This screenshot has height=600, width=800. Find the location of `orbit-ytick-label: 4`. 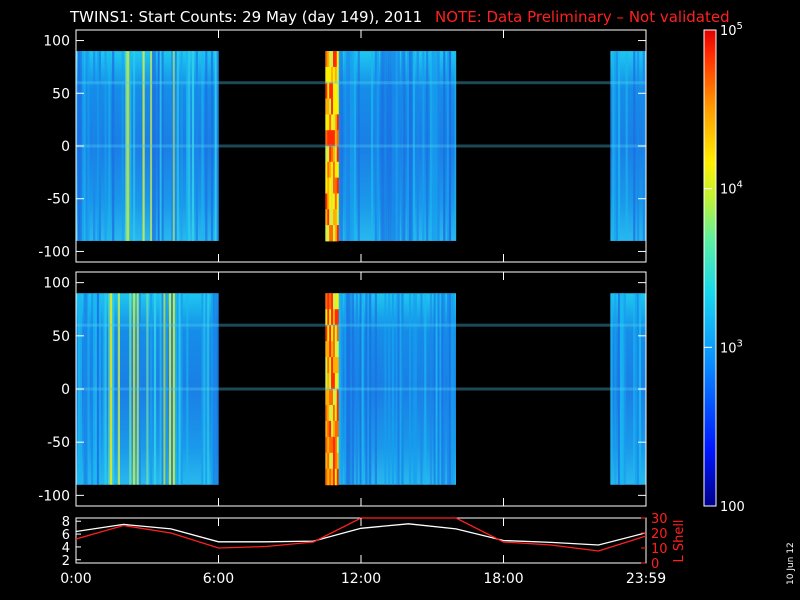

orbit-ytick-label: 4 is located at coordinates (66, 548).